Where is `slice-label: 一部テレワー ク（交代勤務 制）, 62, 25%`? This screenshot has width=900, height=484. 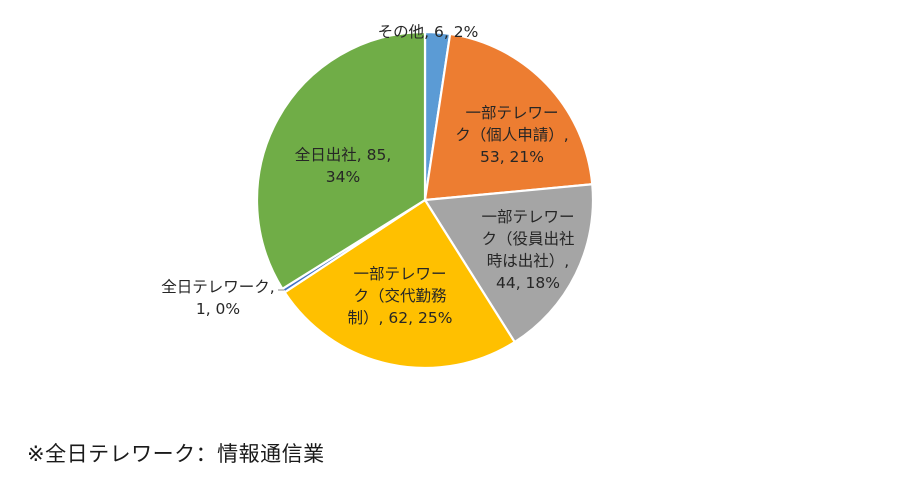 slice-label: 一部テレワー ク（交代勤務 制）, 62, 25% is located at coordinates (400, 296).